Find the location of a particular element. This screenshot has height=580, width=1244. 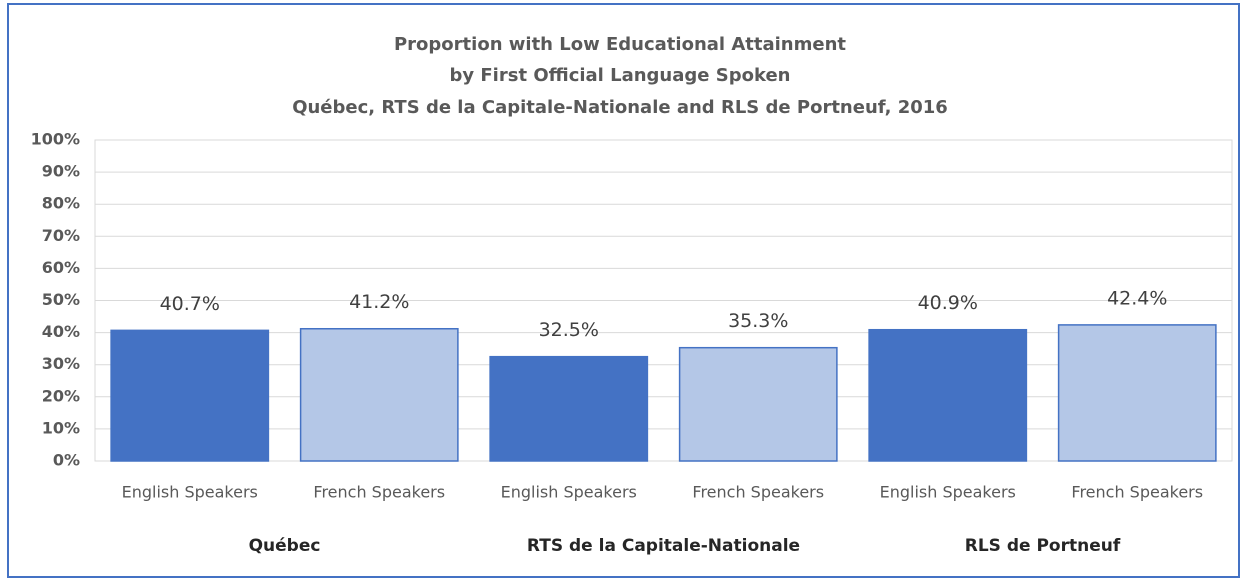

y-tick-label: 90% is located at coordinates (61, 171).